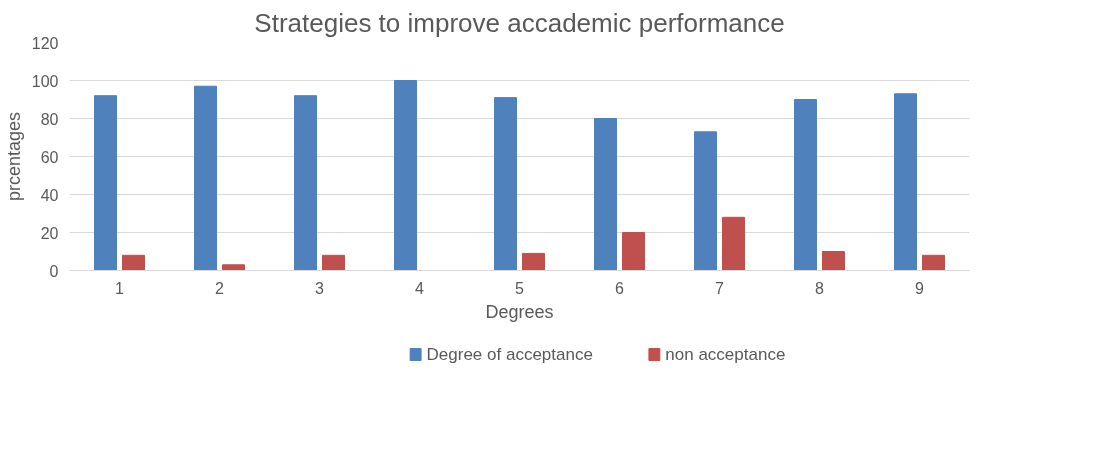 This screenshot has width=1101, height=475. What do you see at coordinates (49, 157) in the screenshot?
I see `y-tick-label: 60` at bounding box center [49, 157].